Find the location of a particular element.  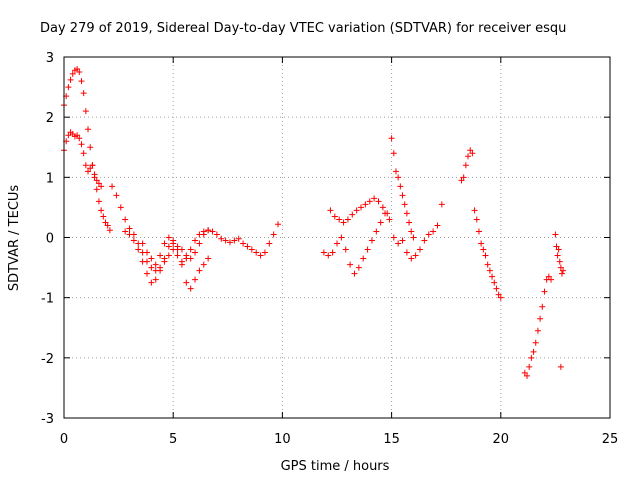

x-tick-label: 0 is located at coordinates (64, 439).